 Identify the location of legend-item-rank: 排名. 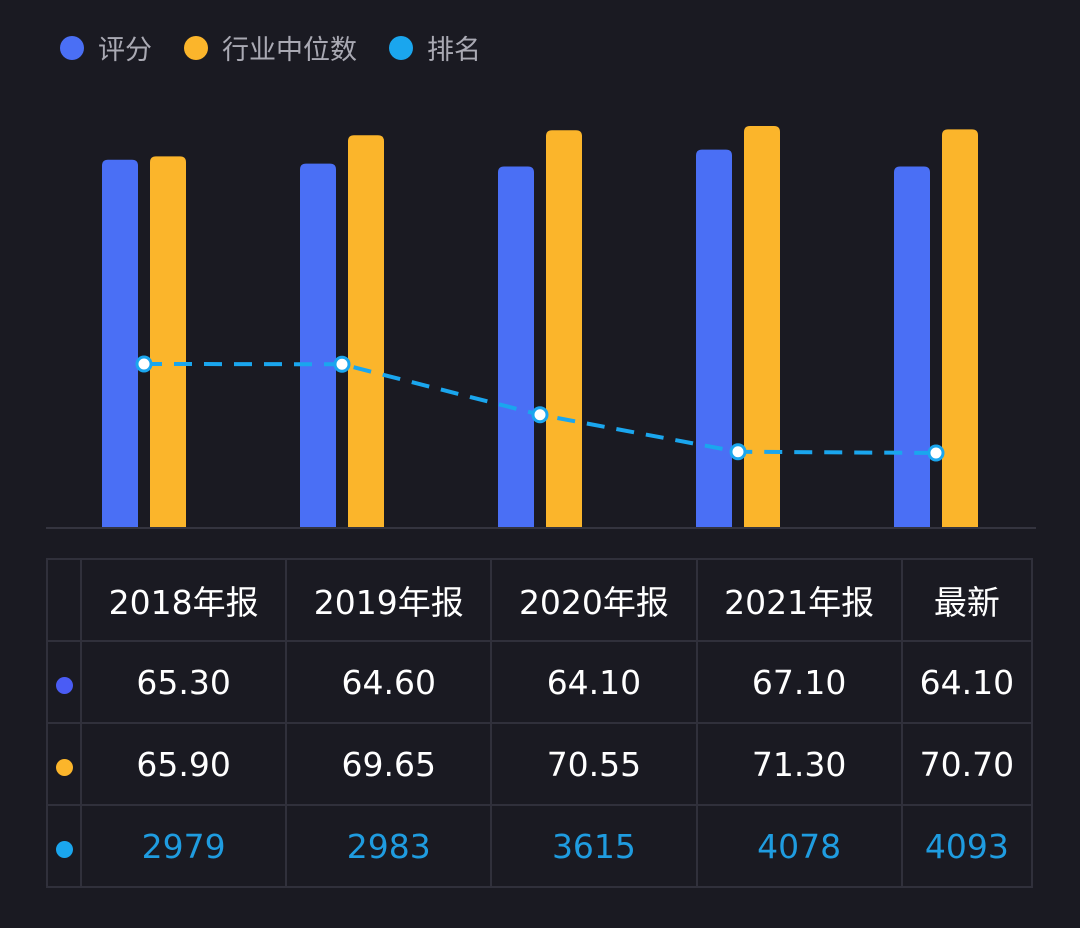
(435, 47).